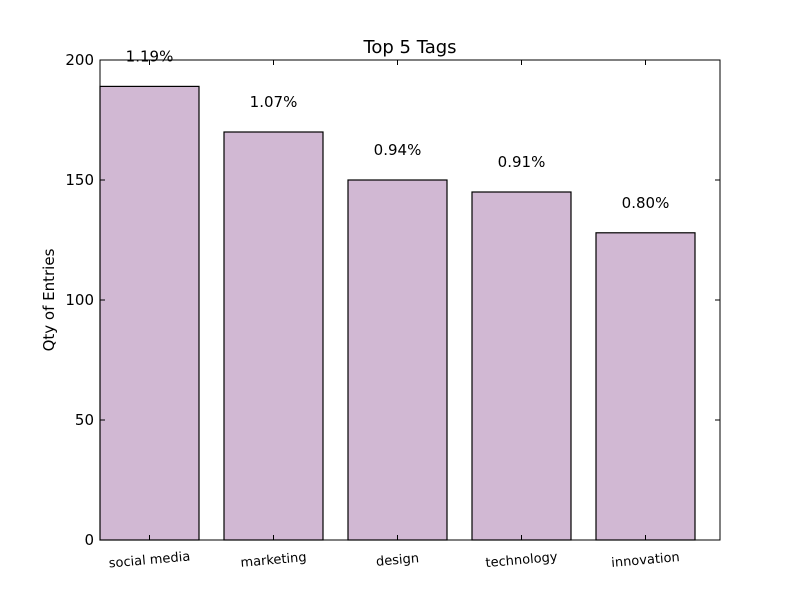  Describe the element at coordinates (274, 102) in the screenshot. I see `data-label-1: 1.07%` at that location.